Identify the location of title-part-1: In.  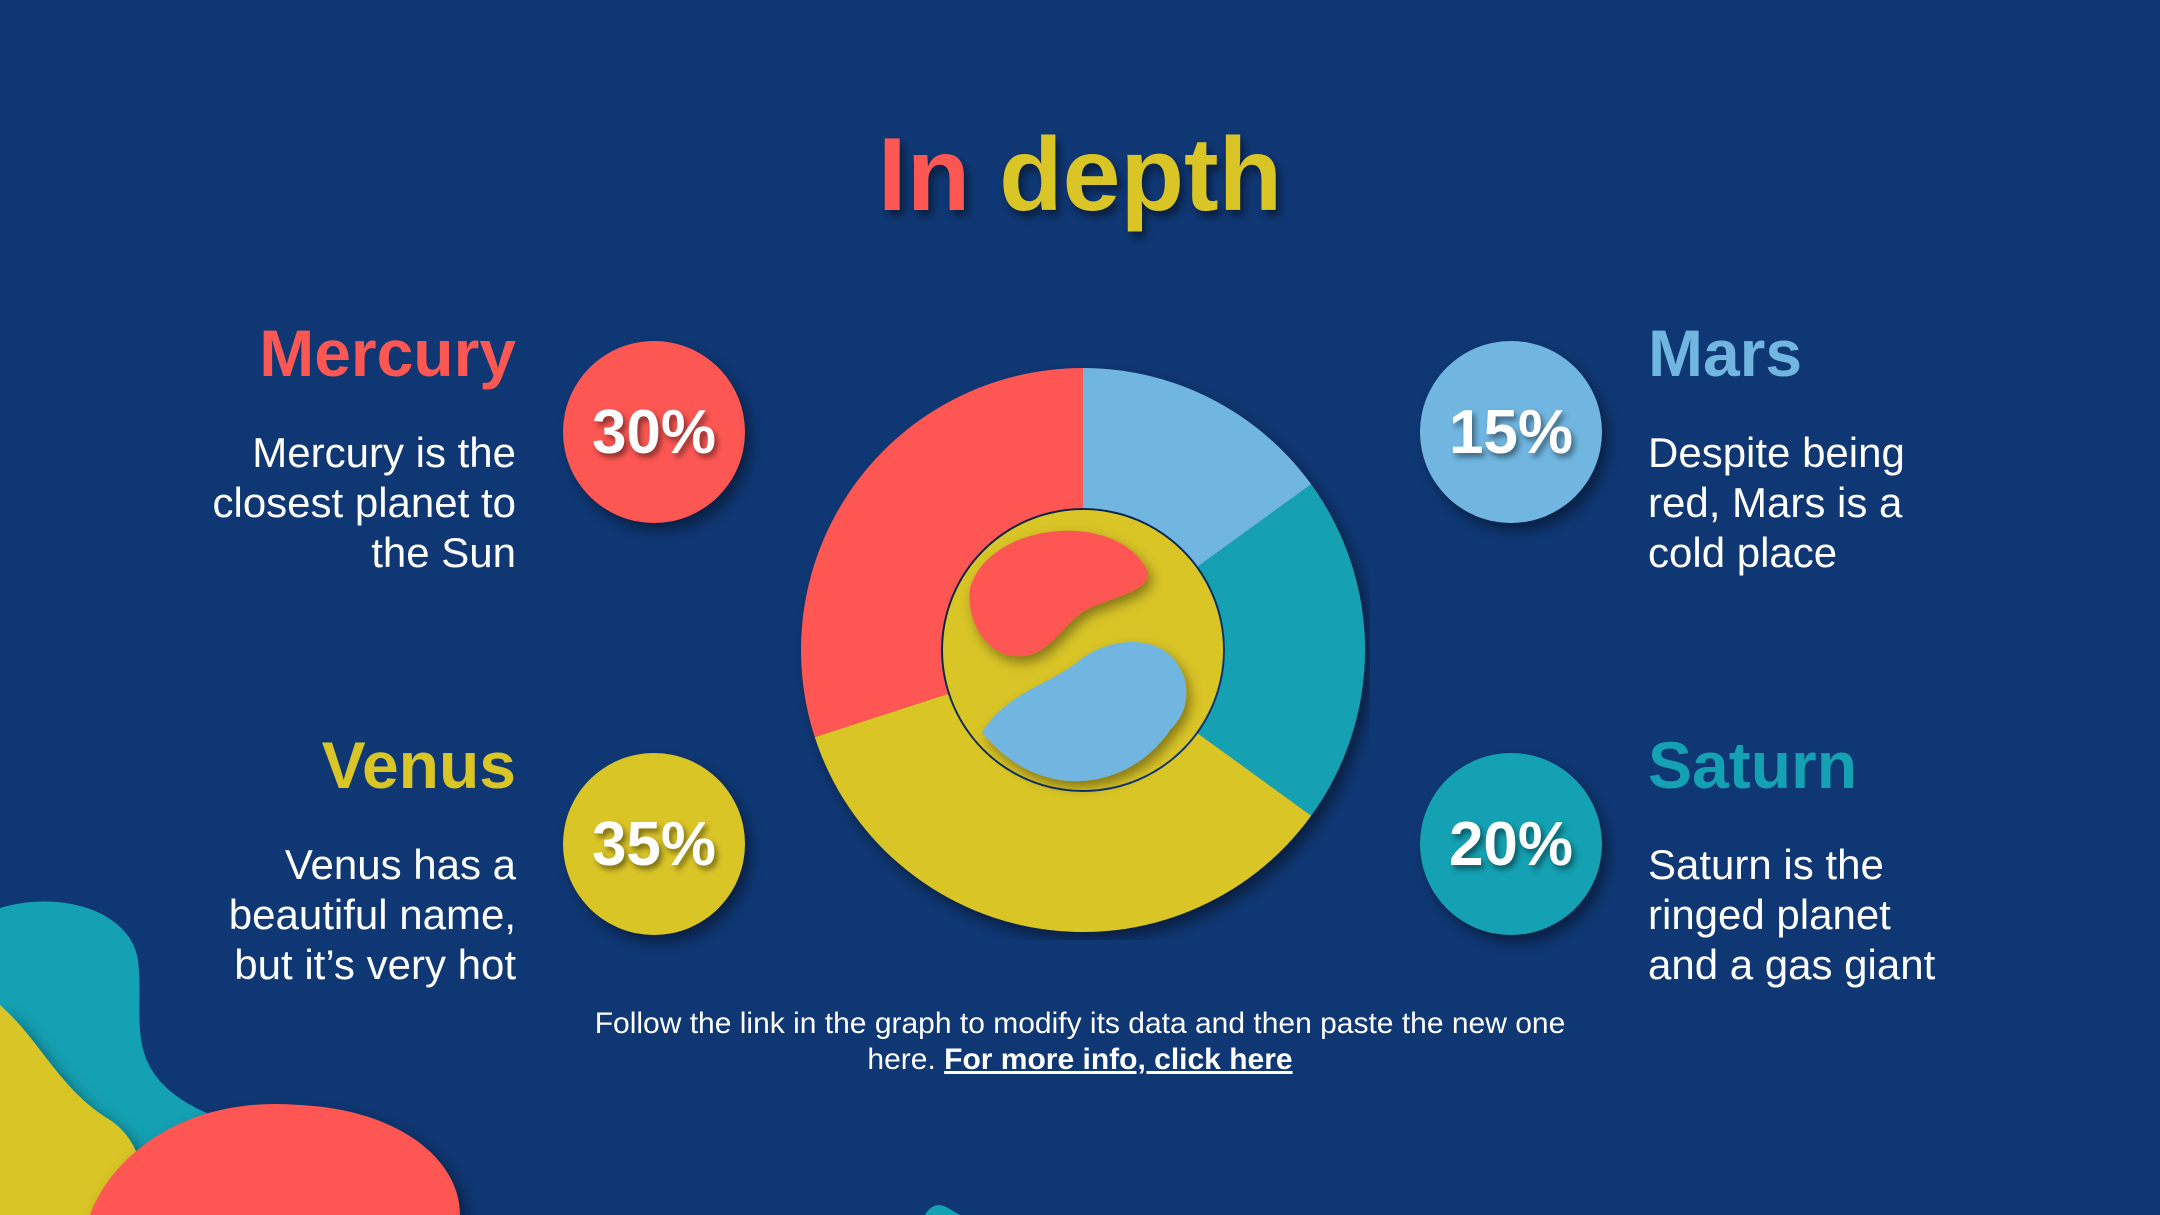
(924, 175).